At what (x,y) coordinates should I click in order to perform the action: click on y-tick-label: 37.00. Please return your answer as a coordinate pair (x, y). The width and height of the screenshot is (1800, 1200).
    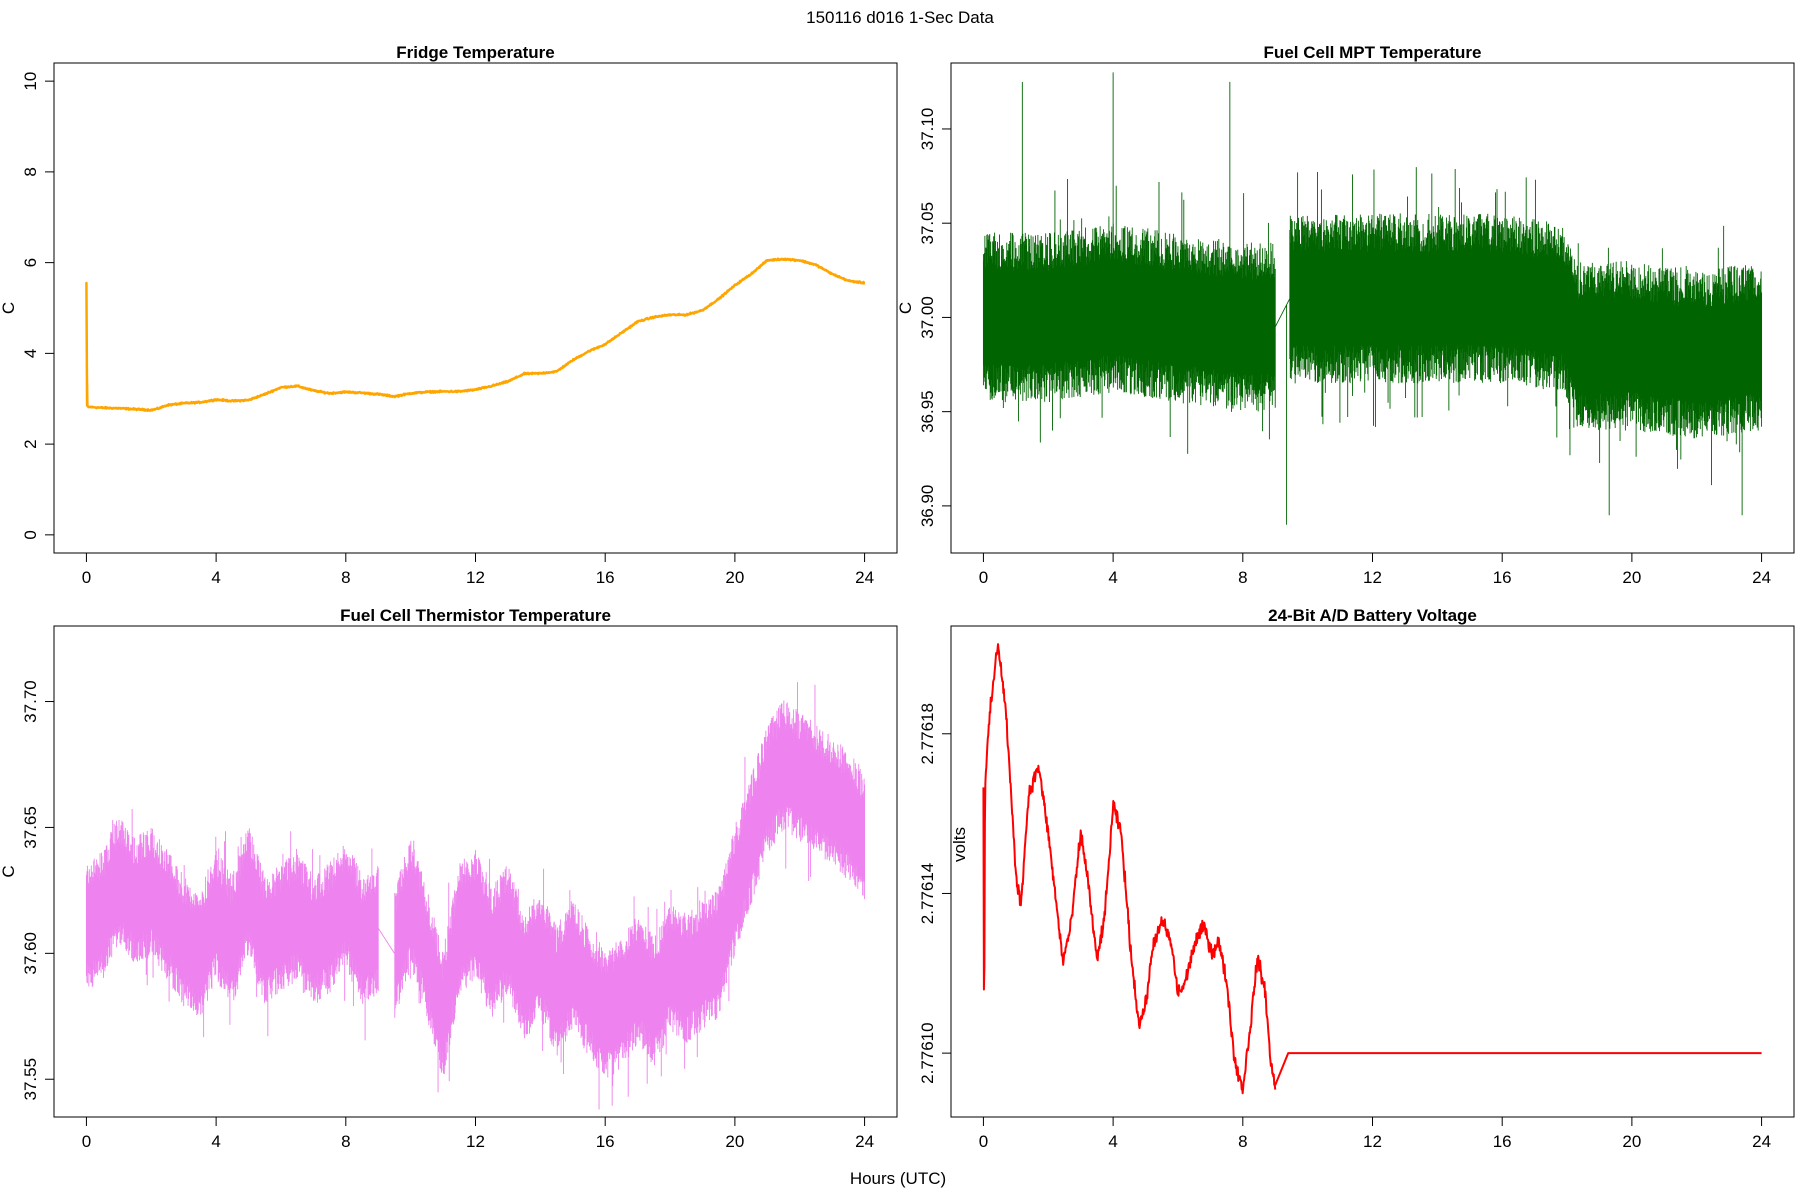
    Looking at the image, I should click on (927, 317).